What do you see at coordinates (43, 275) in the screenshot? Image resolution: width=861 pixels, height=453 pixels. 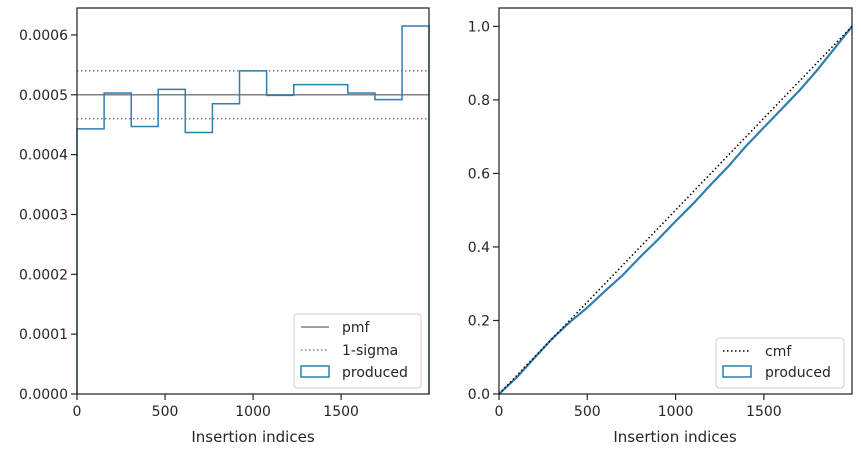 I see `y-tick-label: 0.0002` at bounding box center [43, 275].